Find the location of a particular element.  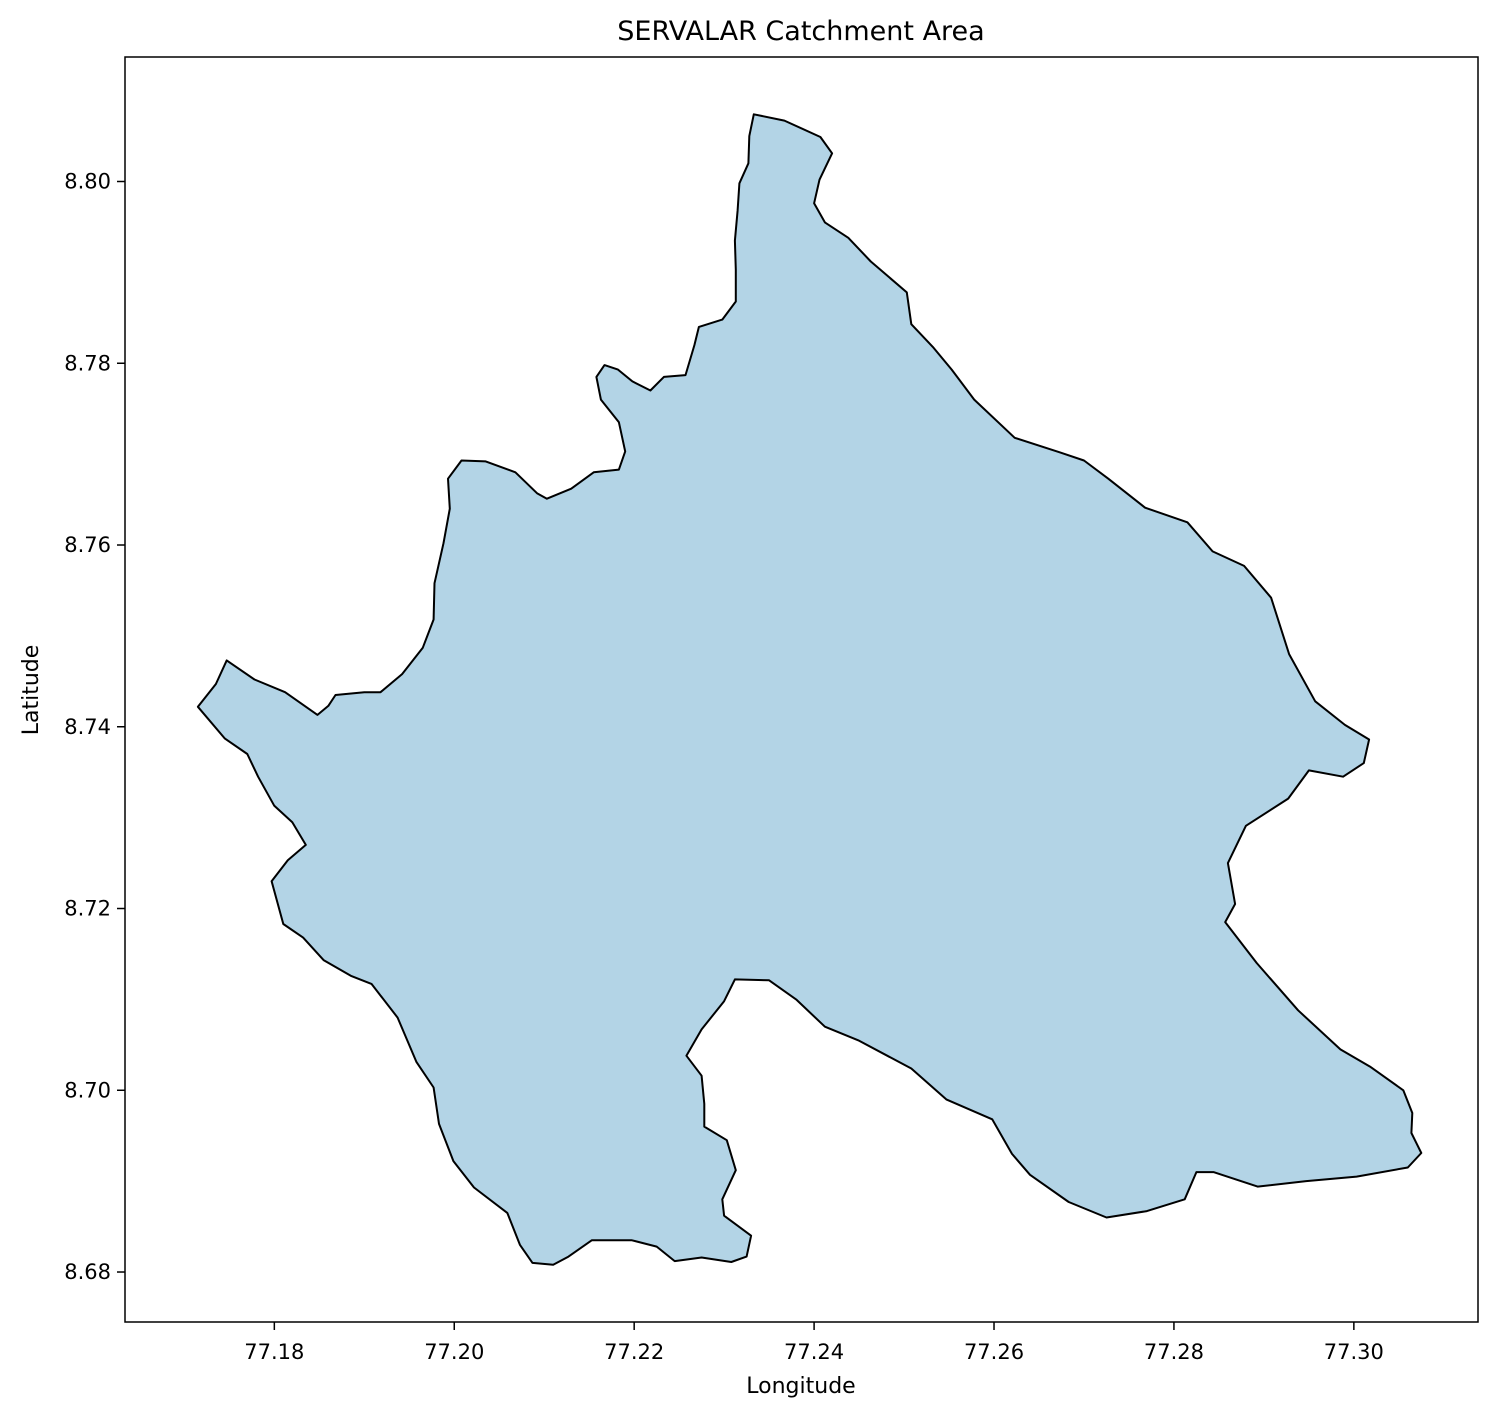

chart-title: SERVALAR Catchment Area is located at coordinates (800, 31).